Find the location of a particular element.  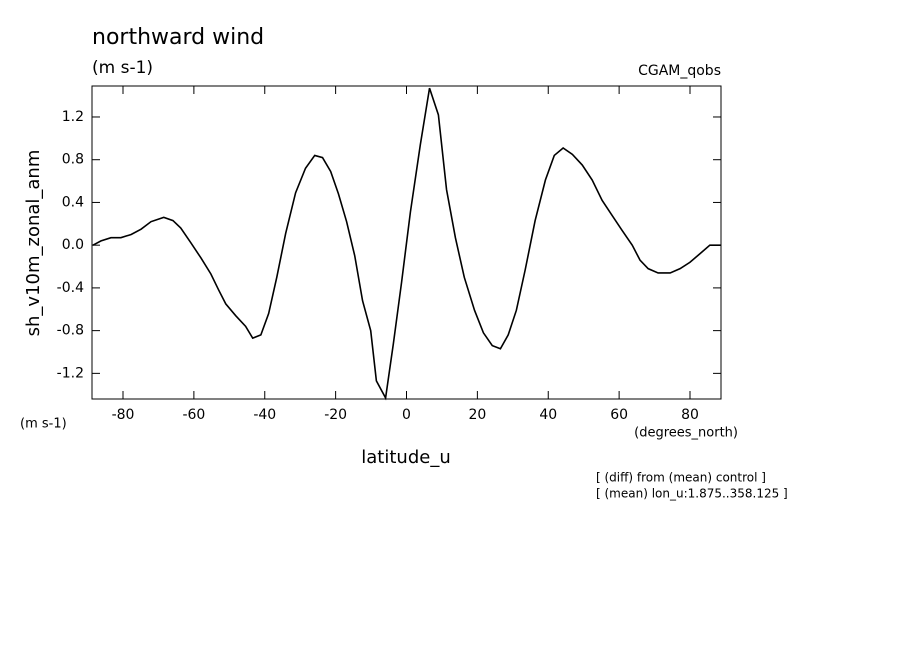

y-axis-label: sh_v10m_zonal_anm is located at coordinates (33, 243).